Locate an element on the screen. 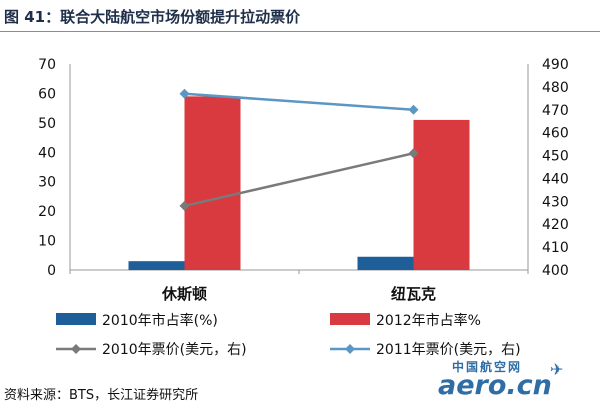  legend-label: 2011年票价(美元，右) is located at coordinates (448, 350).